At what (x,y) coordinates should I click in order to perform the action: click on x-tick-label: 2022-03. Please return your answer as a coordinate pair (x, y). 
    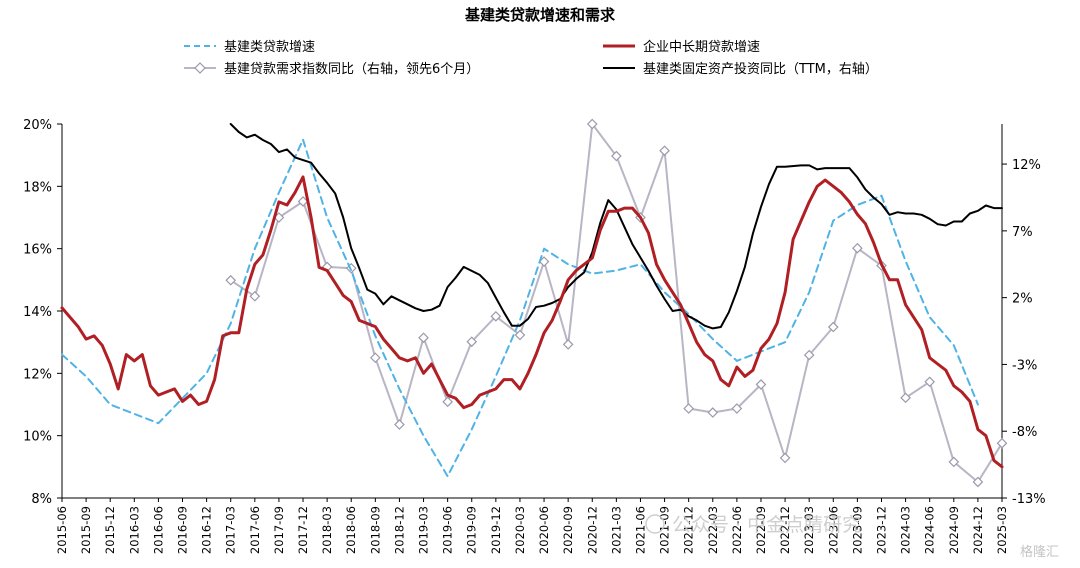
    Looking at the image, I should click on (713, 530).